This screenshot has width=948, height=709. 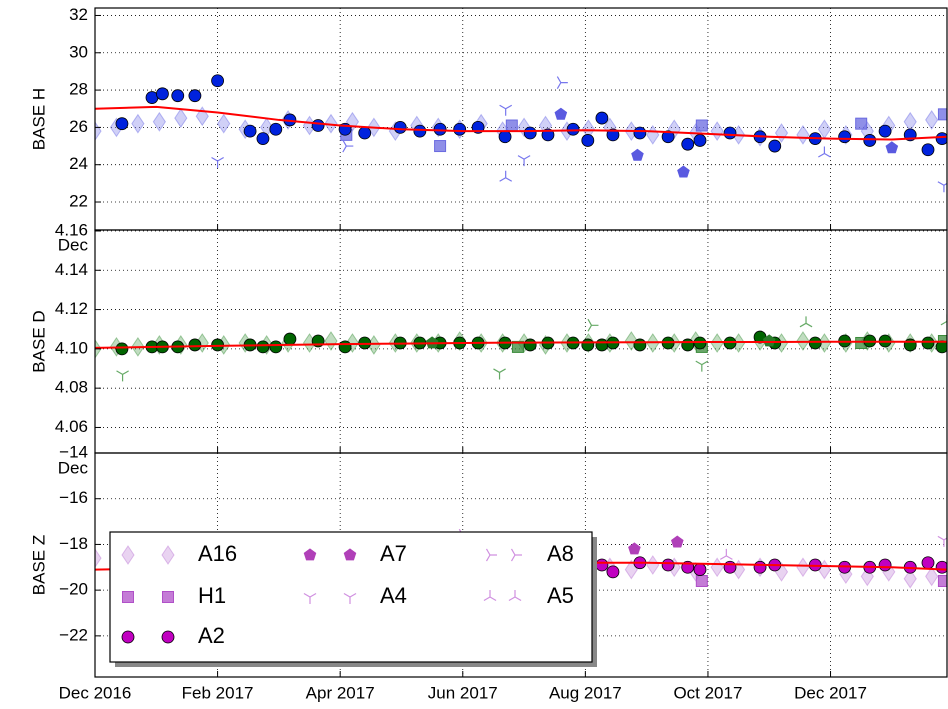 What do you see at coordinates (95, 692) in the screenshot?
I see `x-tick-label: Dec 2016` at bounding box center [95, 692].